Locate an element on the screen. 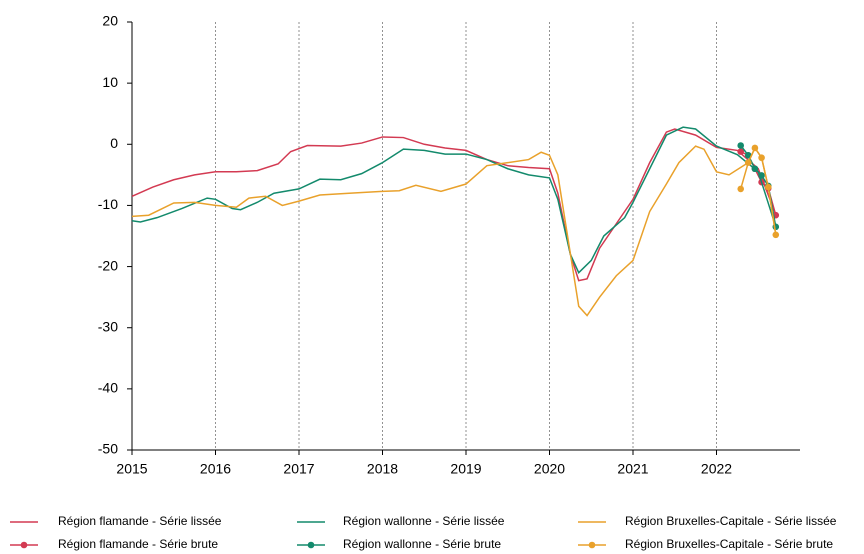 The height and width of the screenshot is (554, 864). y-tick-label: -50 is located at coordinates (108, 449).